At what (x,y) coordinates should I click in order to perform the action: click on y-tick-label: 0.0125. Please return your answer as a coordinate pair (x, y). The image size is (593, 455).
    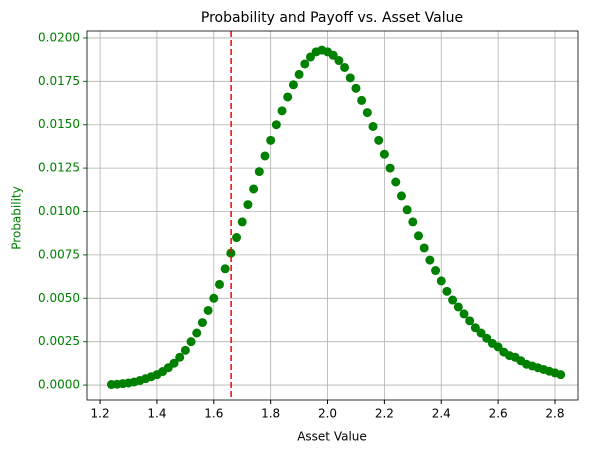
    Looking at the image, I should click on (59, 168).